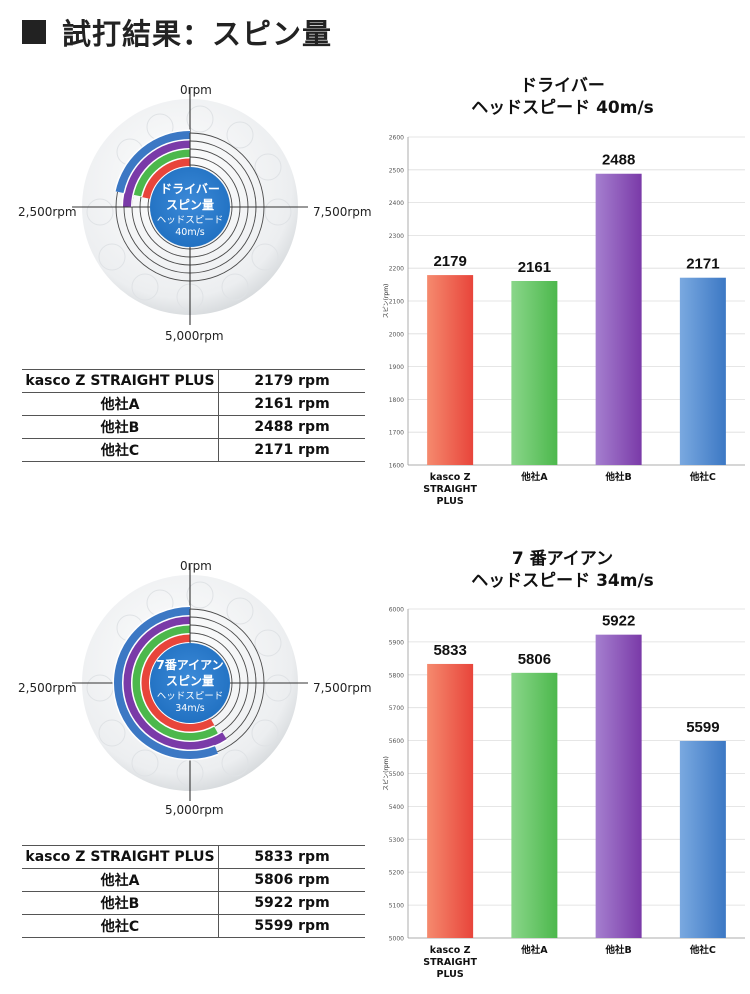 The height and width of the screenshot is (994, 750). What do you see at coordinates (396, 203) in the screenshot?
I see `y-tick-label: 2400` at bounding box center [396, 203].